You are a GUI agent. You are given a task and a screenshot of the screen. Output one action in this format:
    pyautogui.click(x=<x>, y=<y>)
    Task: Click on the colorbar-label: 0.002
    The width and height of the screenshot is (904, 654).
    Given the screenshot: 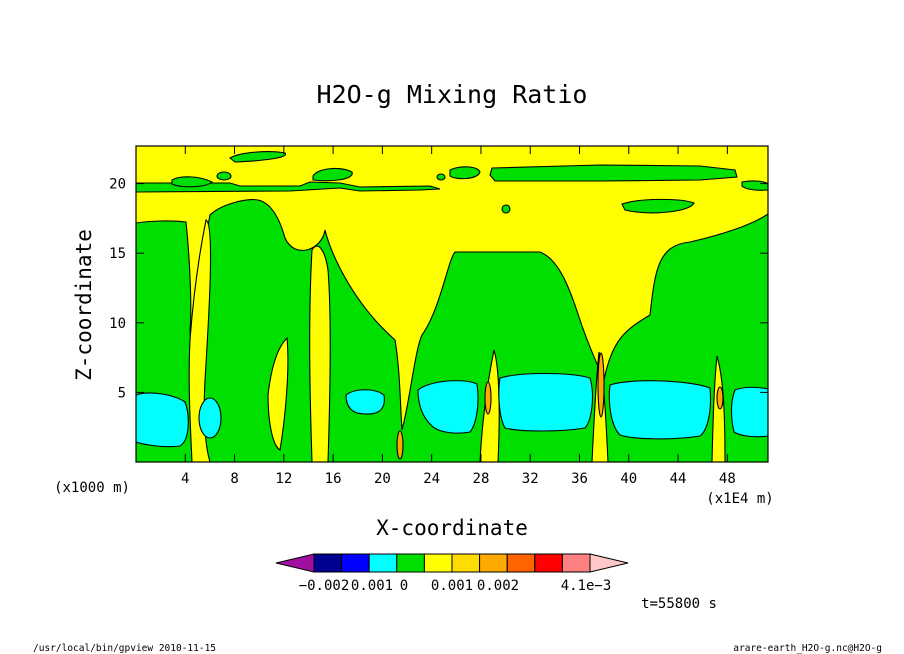 What is the action you would take?
    pyautogui.click(x=498, y=586)
    